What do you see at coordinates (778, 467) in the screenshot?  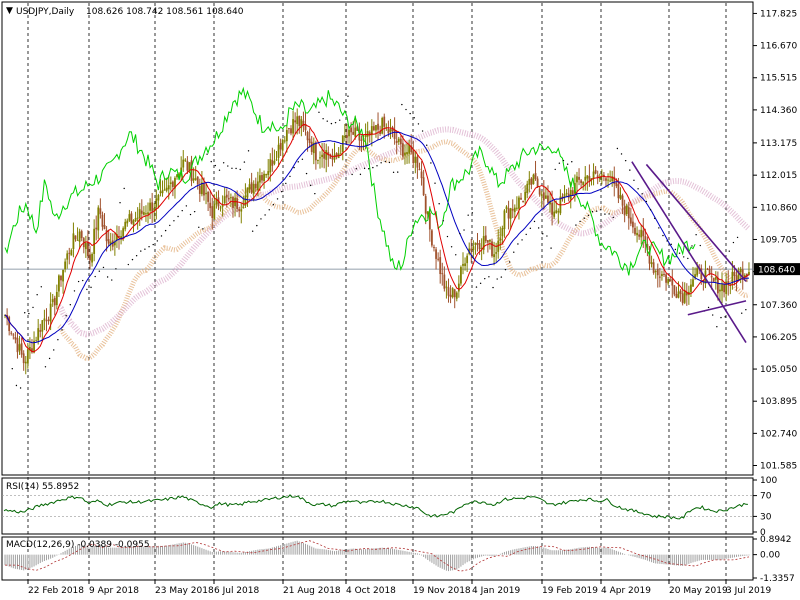 I see `price-tick-label-14: 101.585` at bounding box center [778, 467].